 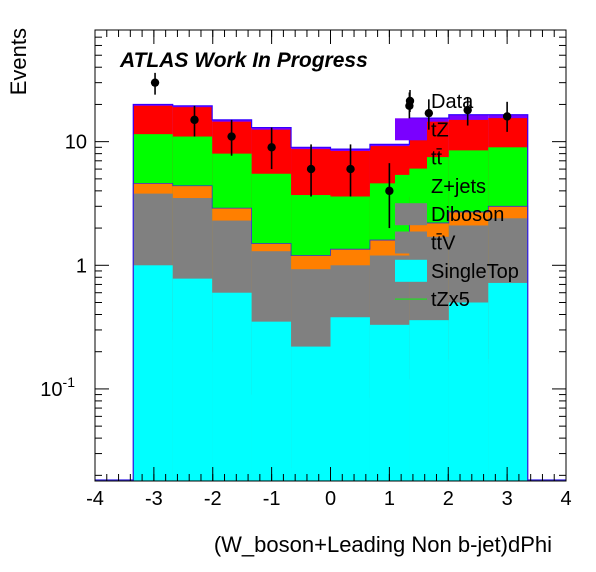 I want to click on x-tick-label-1: -3, so click(x=154, y=499).